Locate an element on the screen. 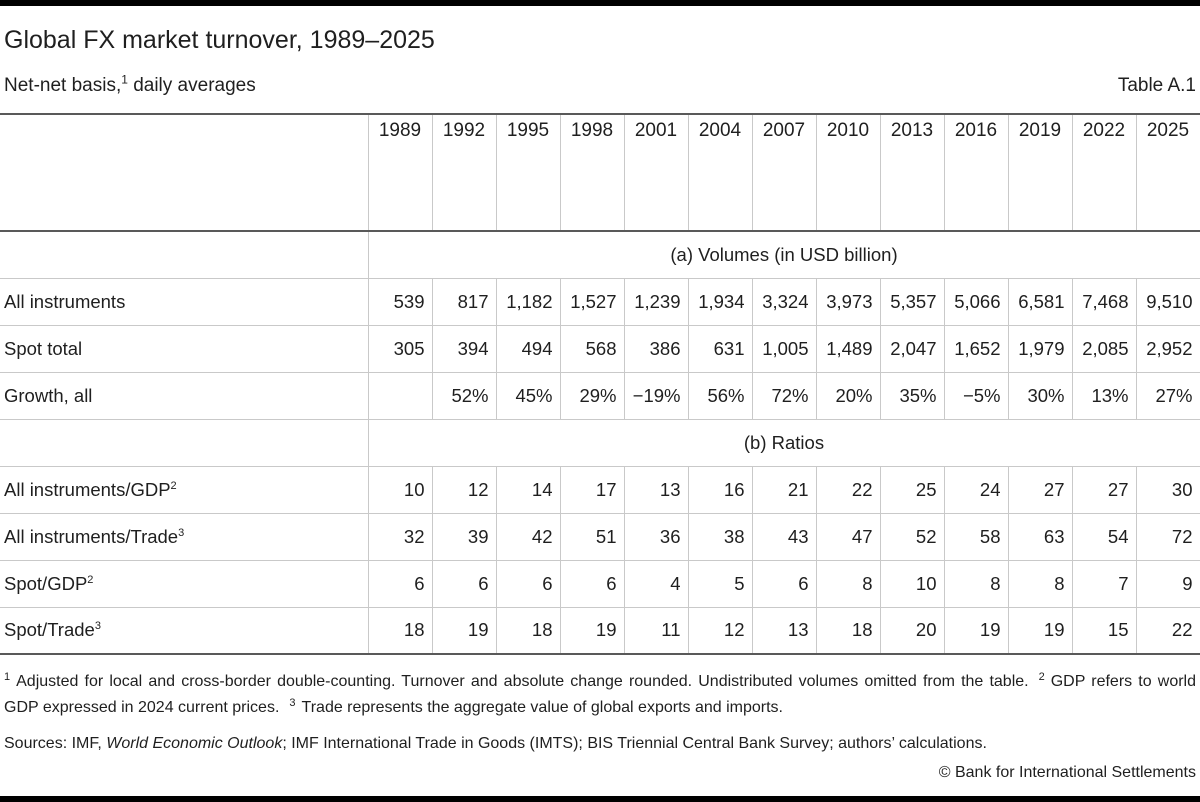  year-header: 1992 is located at coordinates (463, 172).